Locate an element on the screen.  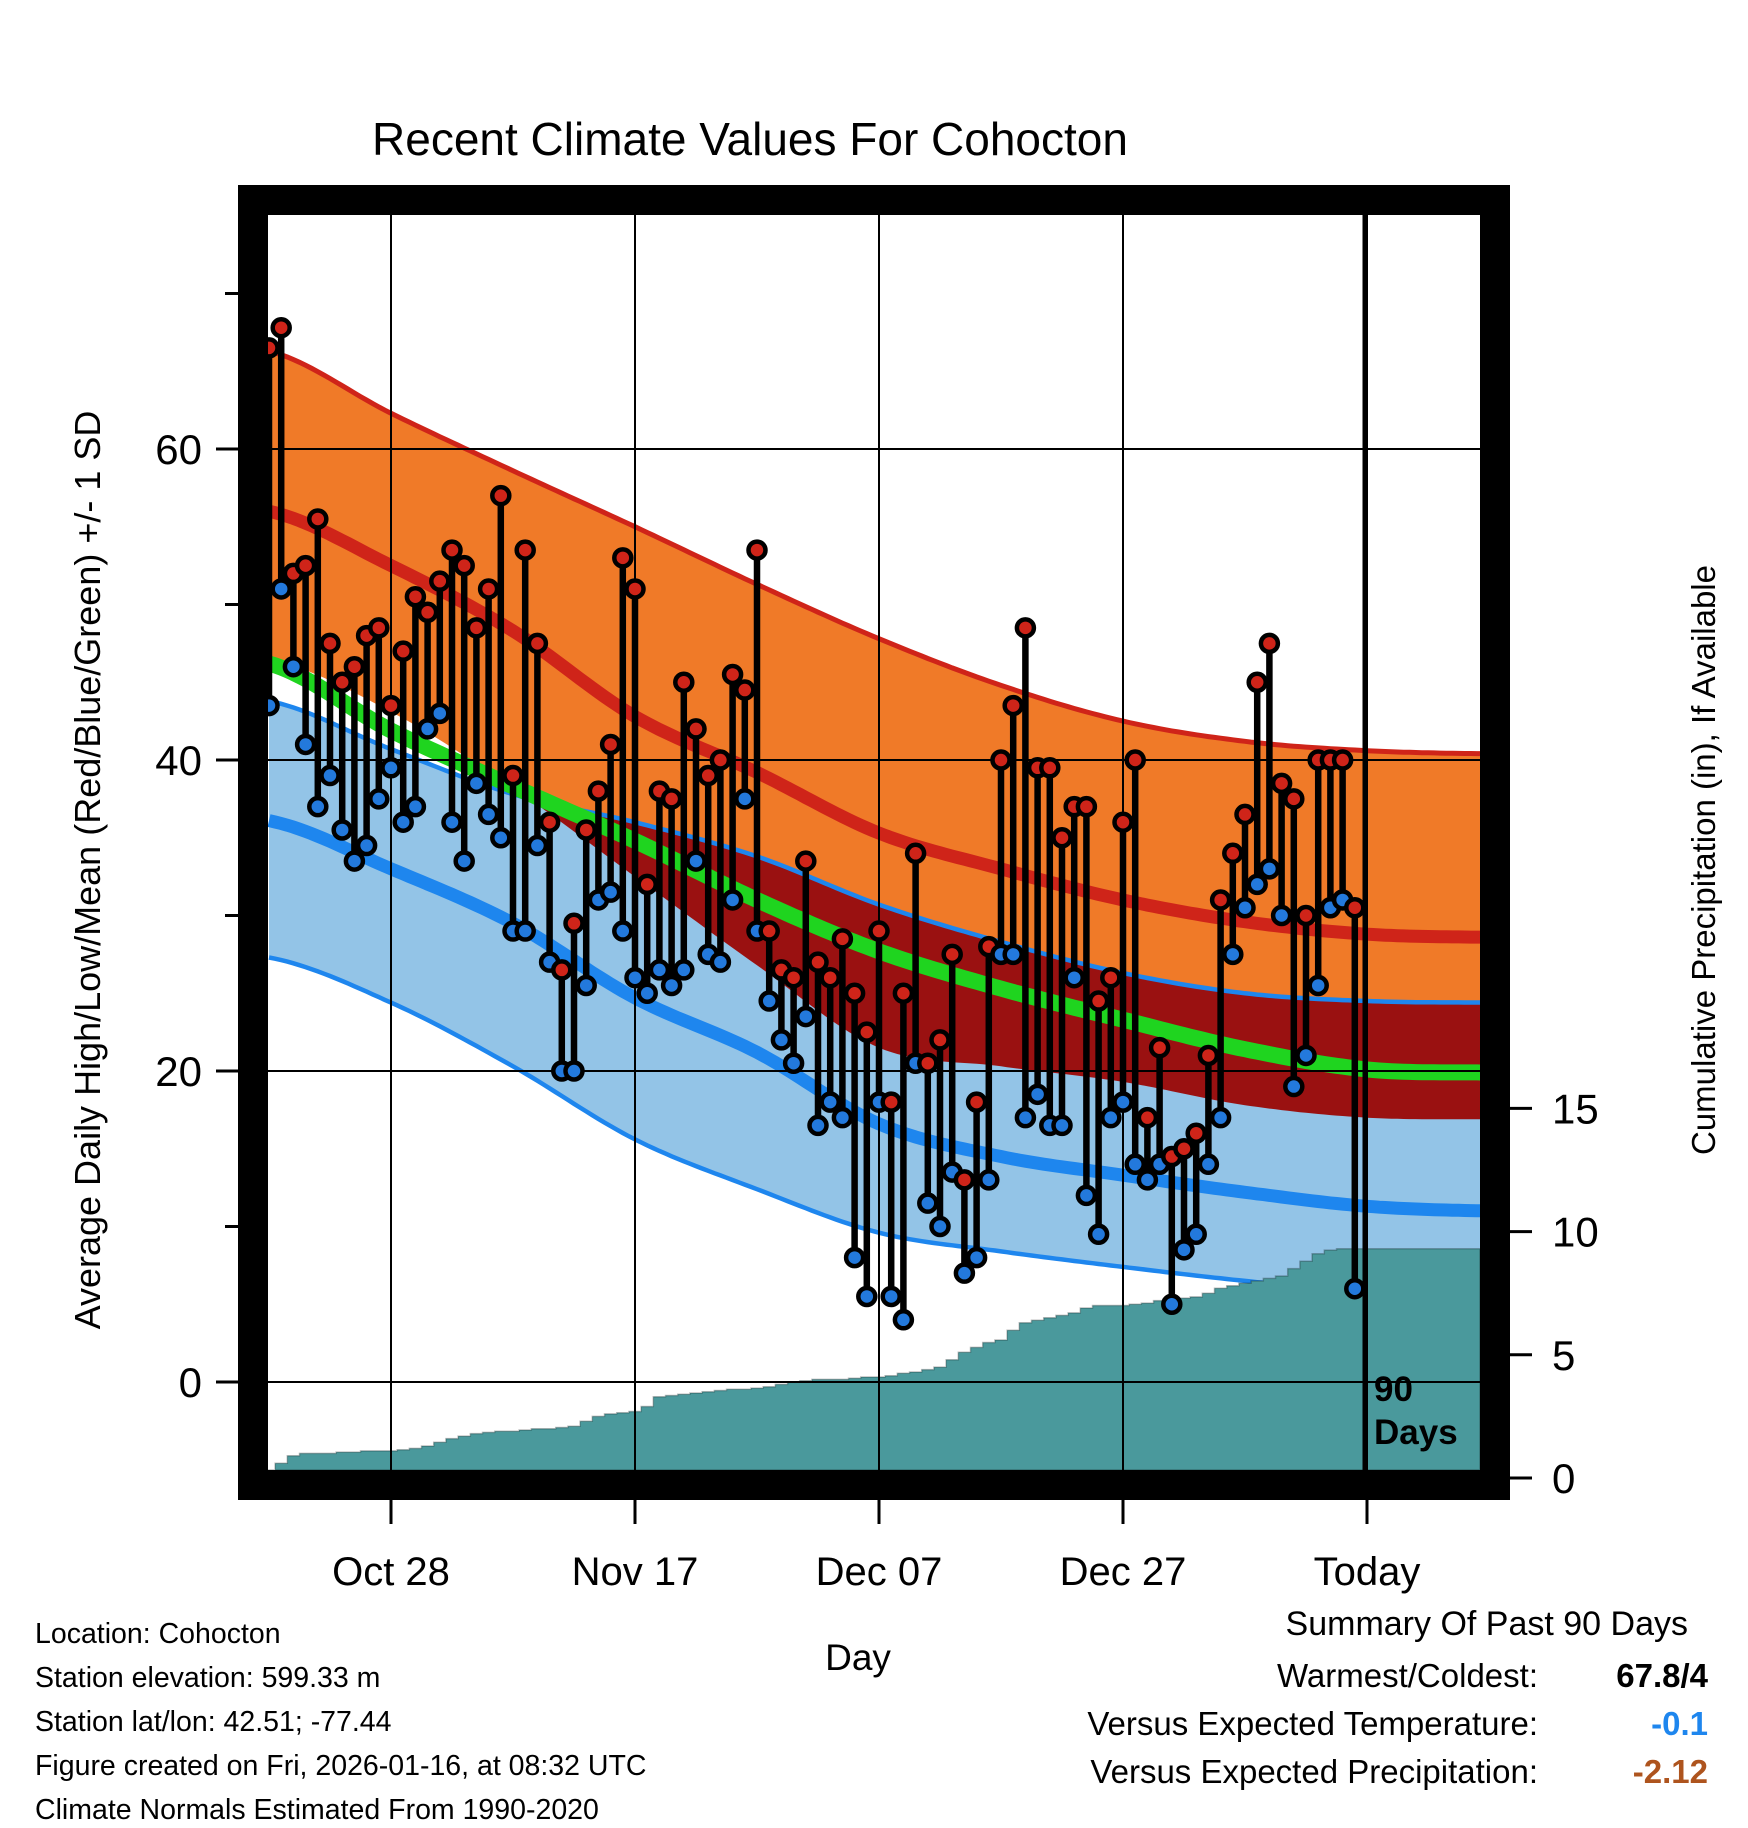
summary-row-warmest-coldest: Warmest/Coldest: 67.8/4 is located at coordinates (1397, 1676).